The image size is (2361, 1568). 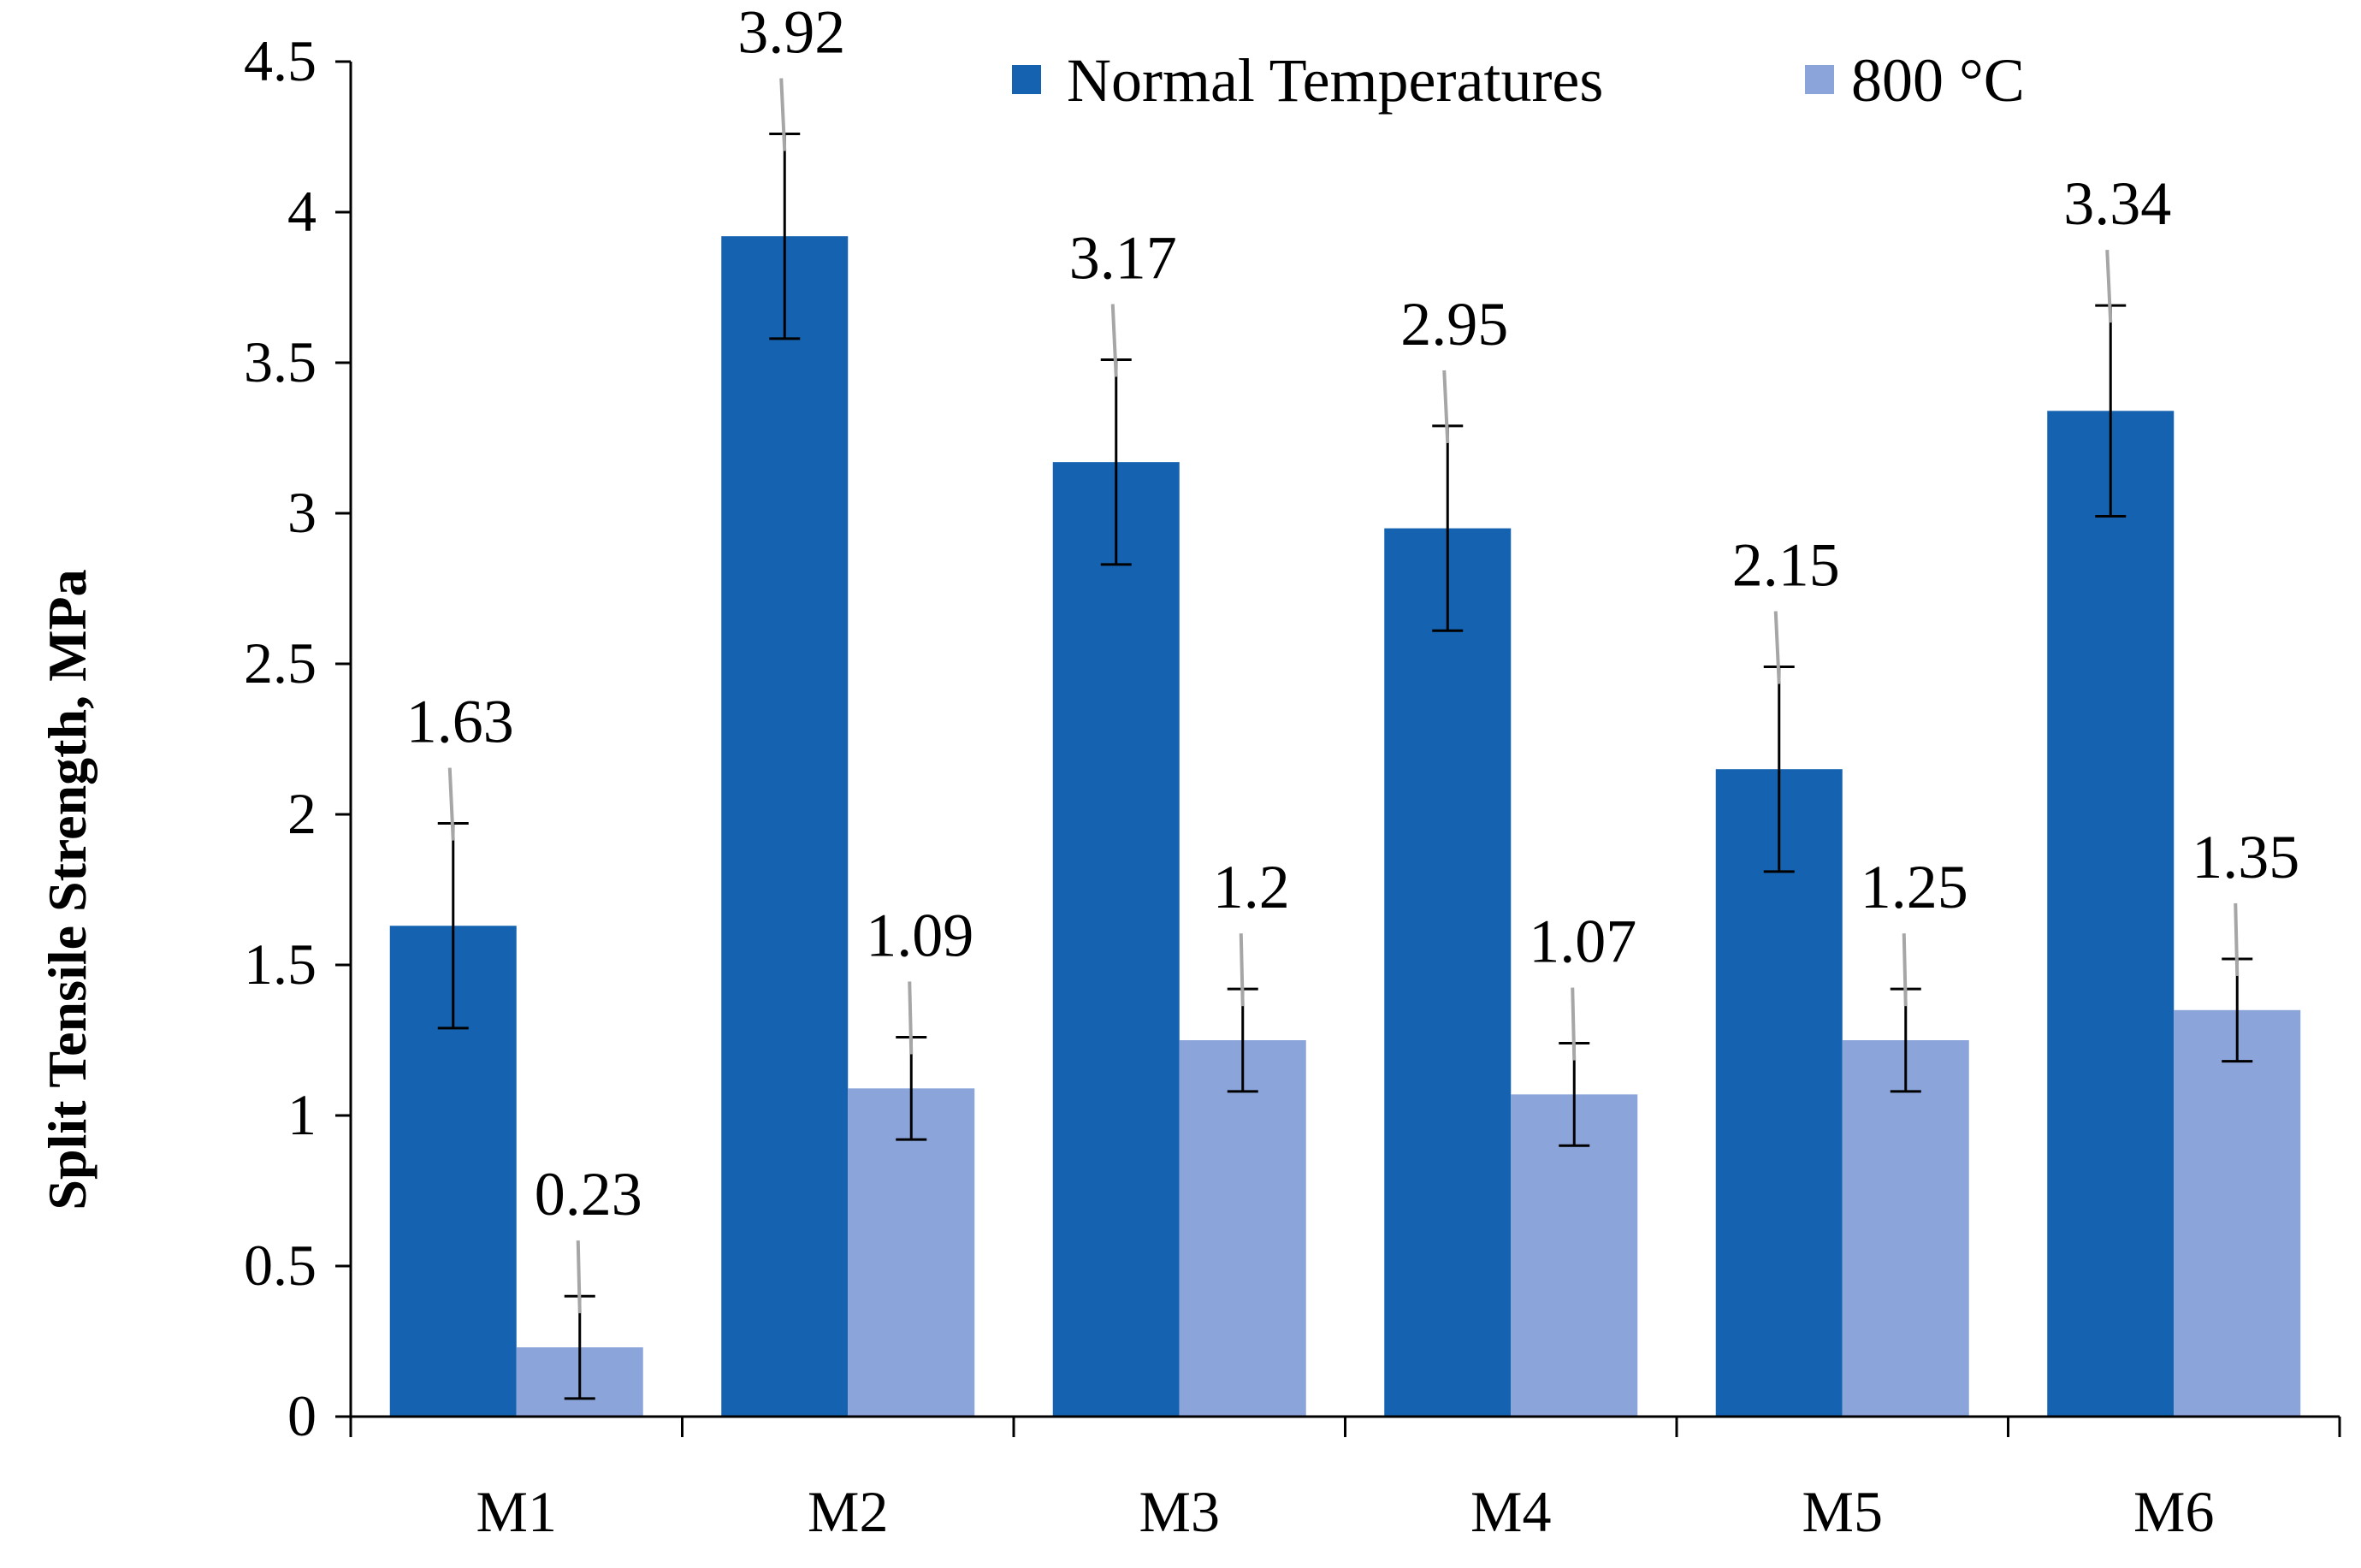 I want to click on label-leader-m1-normal-temperatures, so click(x=451, y=804).